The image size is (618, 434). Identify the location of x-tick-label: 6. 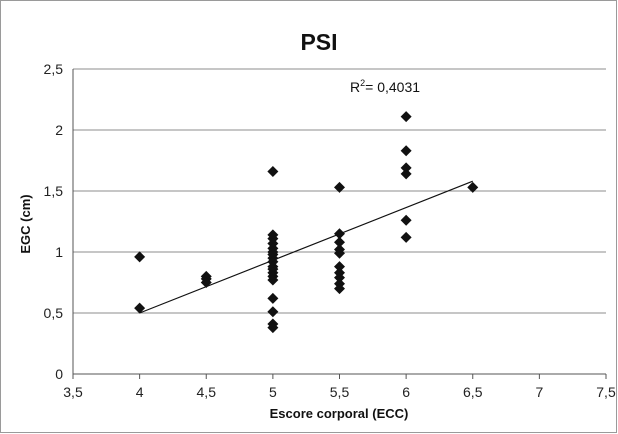
(406, 392).